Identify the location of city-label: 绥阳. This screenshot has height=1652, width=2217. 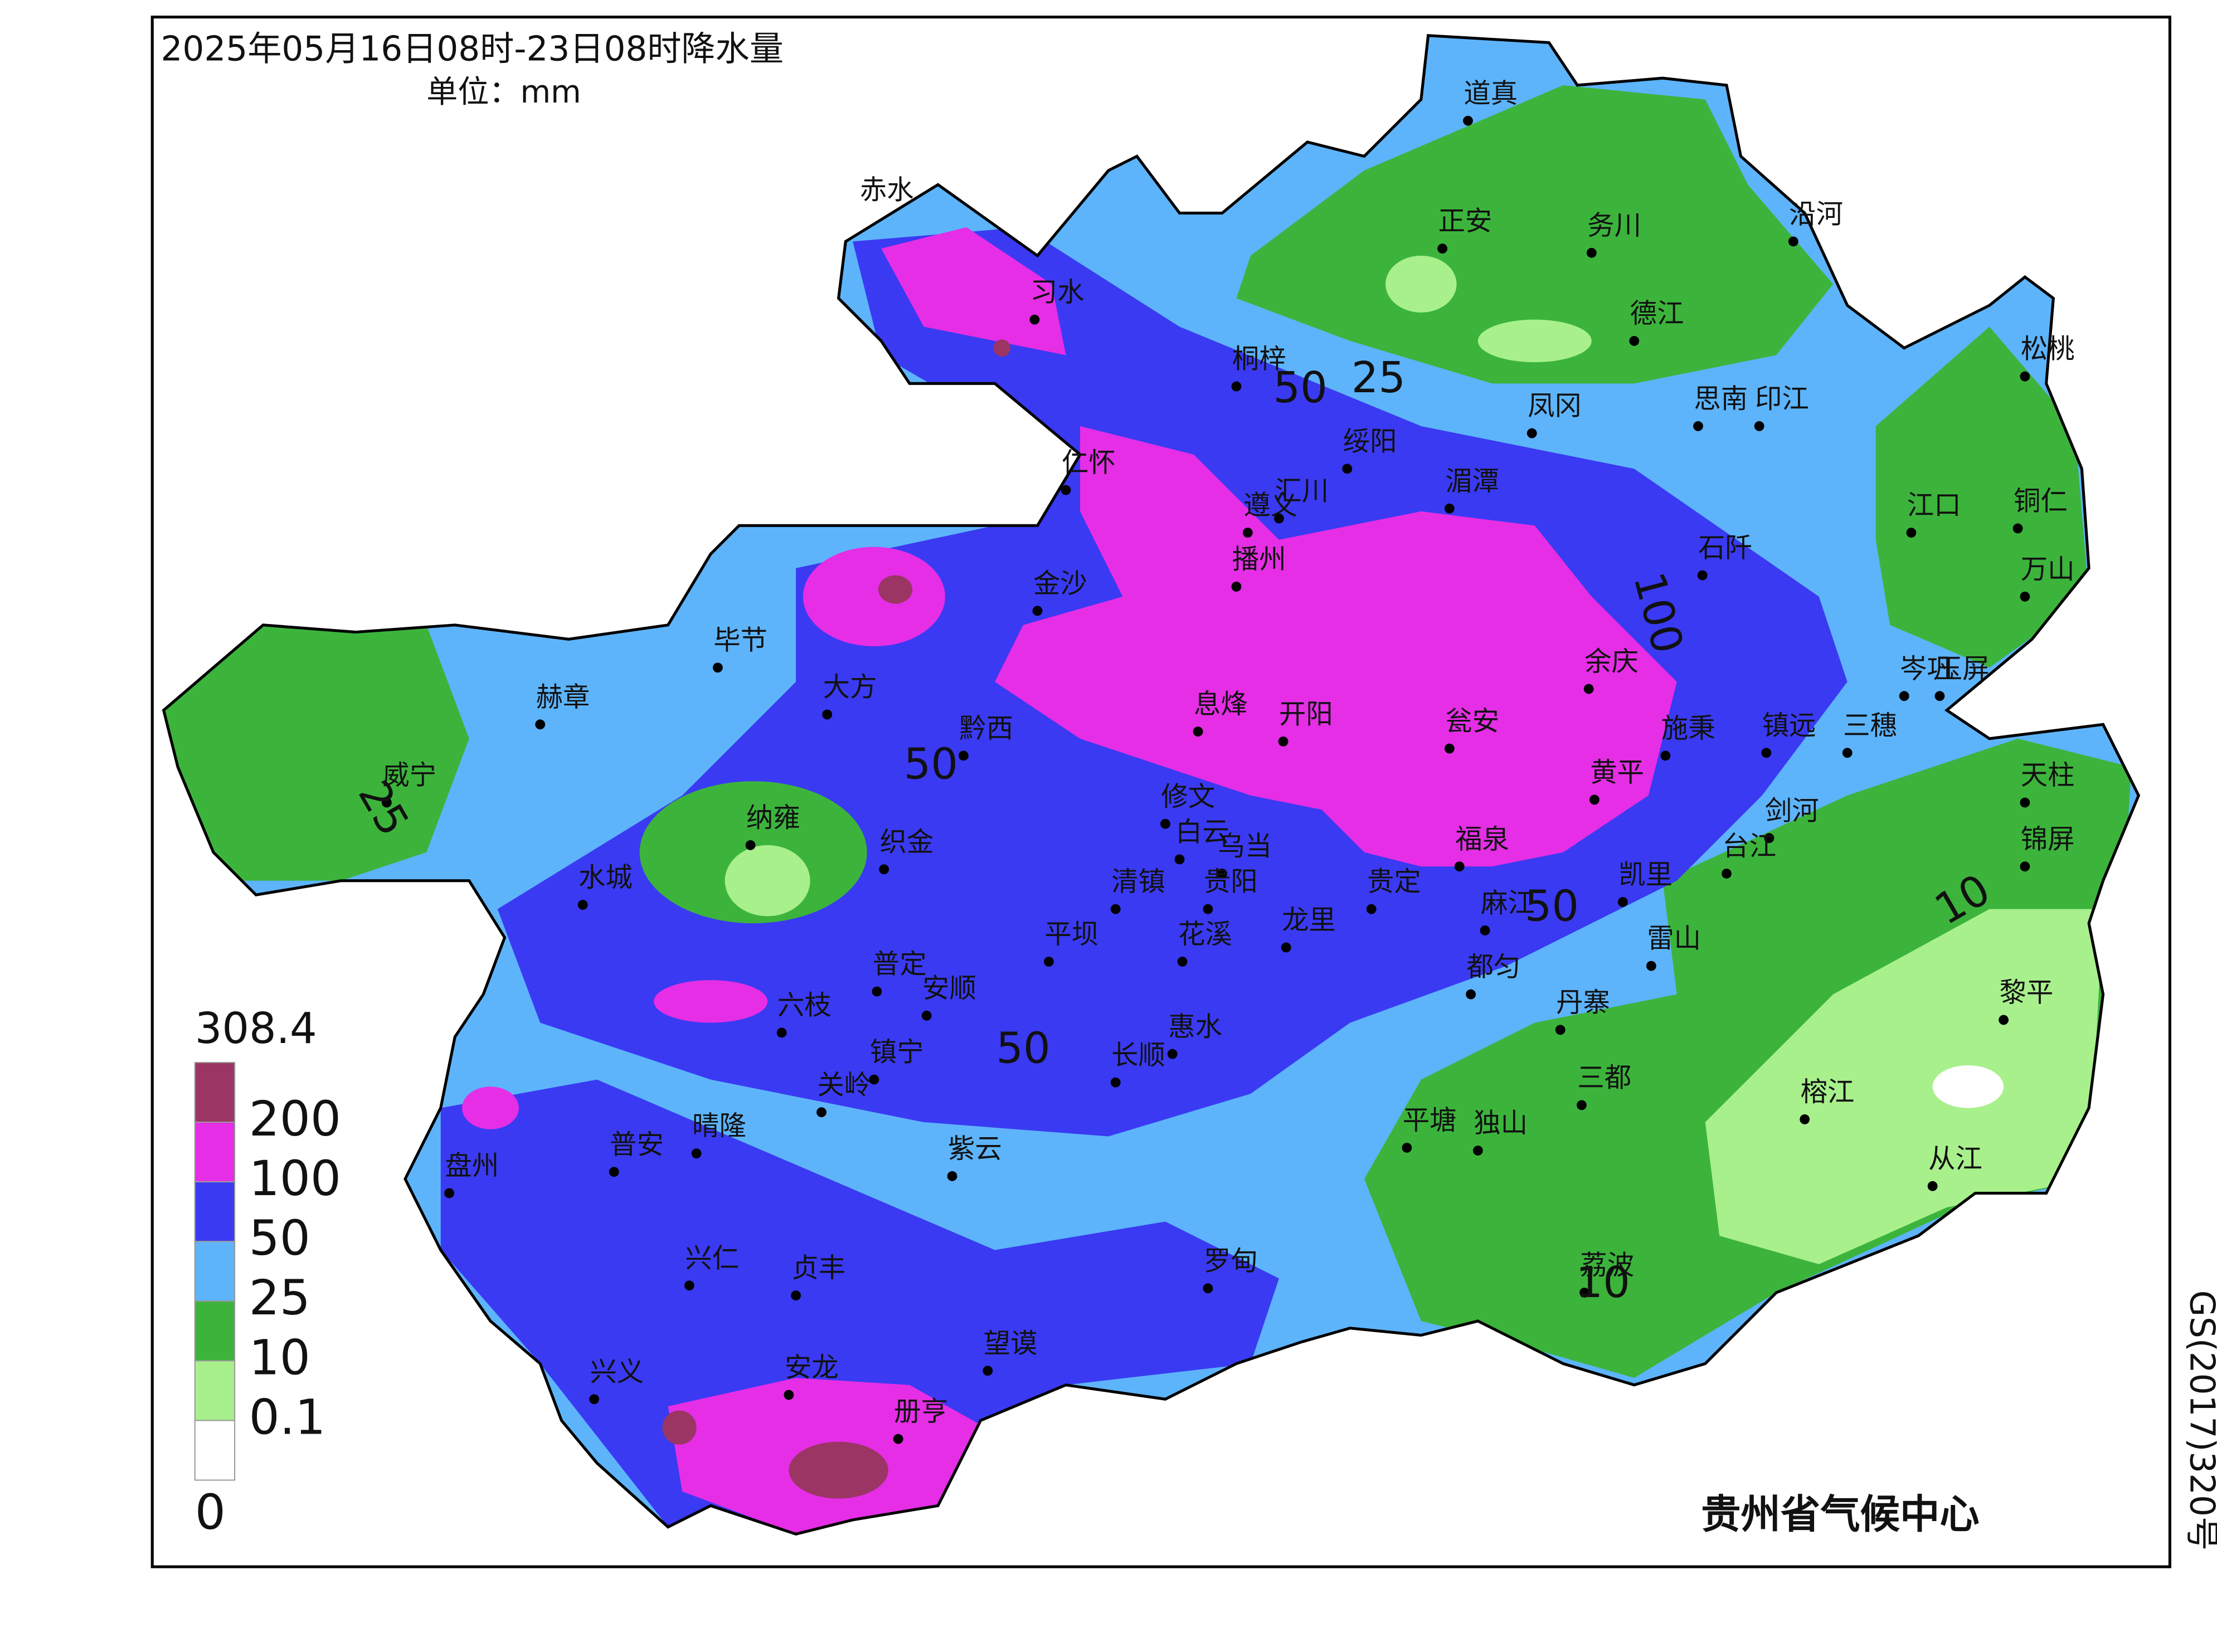
(1370, 441).